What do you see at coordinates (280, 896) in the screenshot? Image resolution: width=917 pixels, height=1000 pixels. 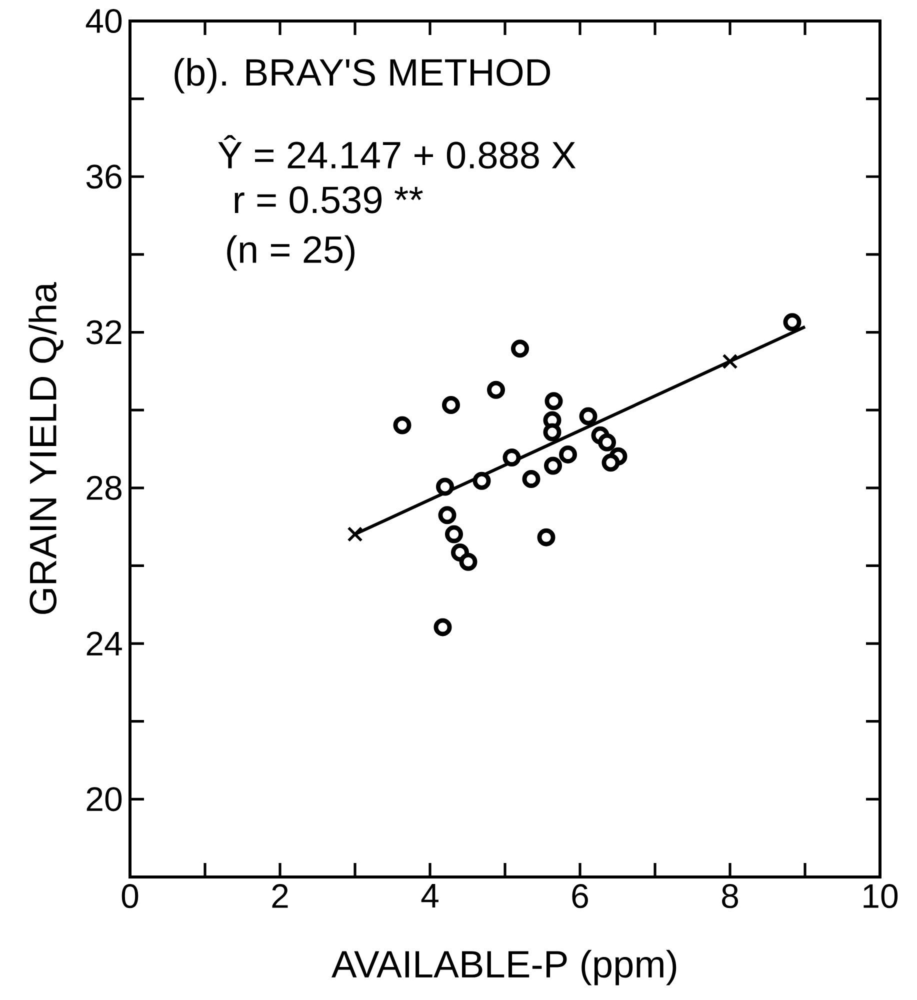 I see `x-tick-label: 2` at bounding box center [280, 896].